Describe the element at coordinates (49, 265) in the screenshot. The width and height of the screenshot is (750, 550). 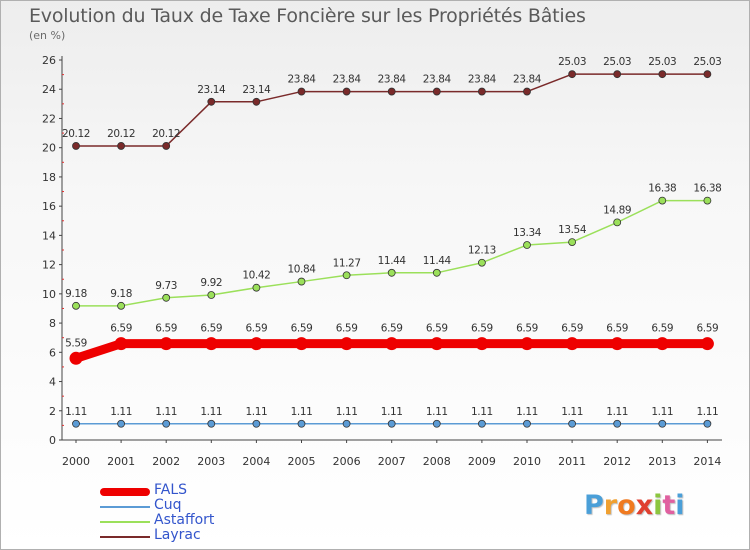
I see `y-tick-label-12: 12` at that location.